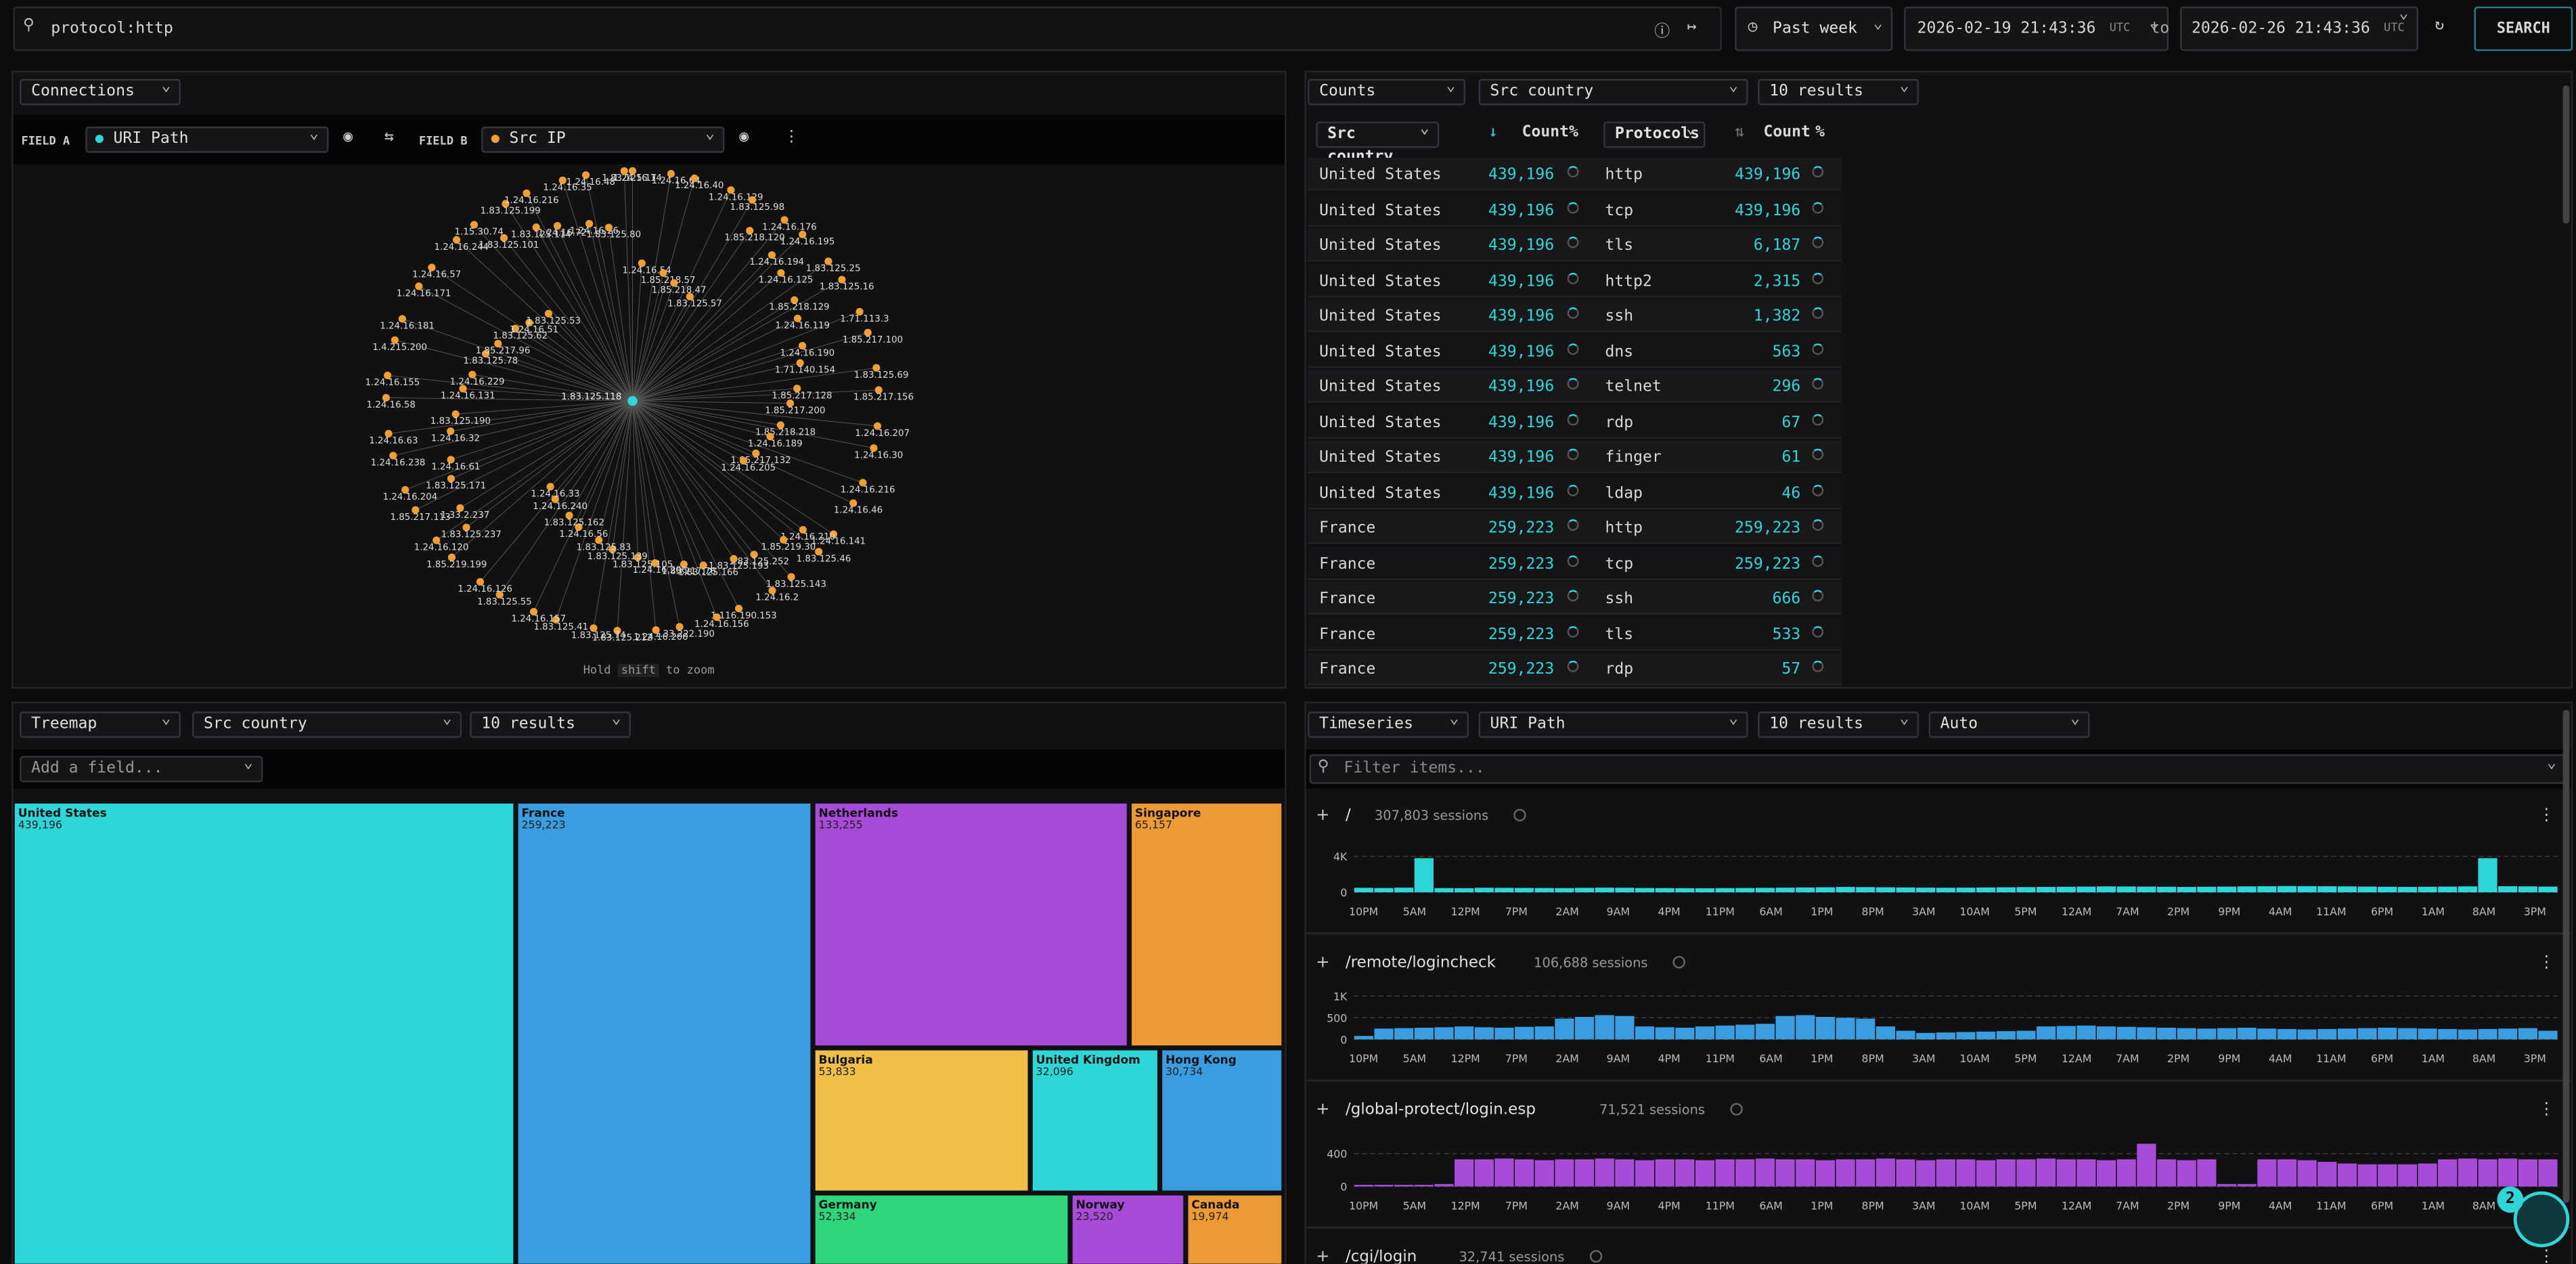 This screenshot has width=2576, height=1264. What do you see at coordinates (1838, 91) in the screenshot?
I see `table-limit-select: 10 results` at bounding box center [1838, 91].